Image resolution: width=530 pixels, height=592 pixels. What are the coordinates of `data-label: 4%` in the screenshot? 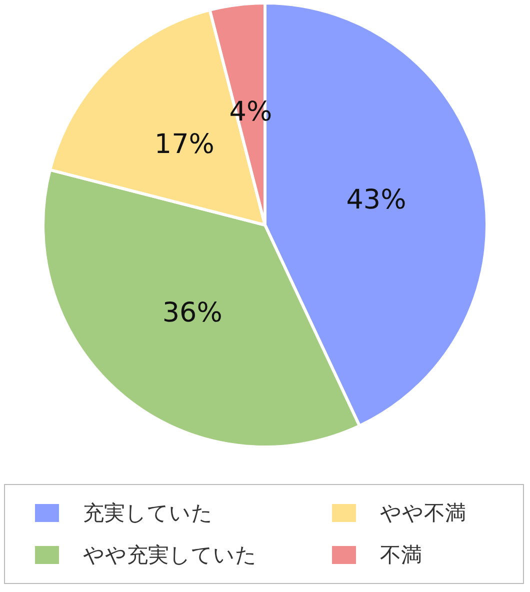 It's located at (250, 112).